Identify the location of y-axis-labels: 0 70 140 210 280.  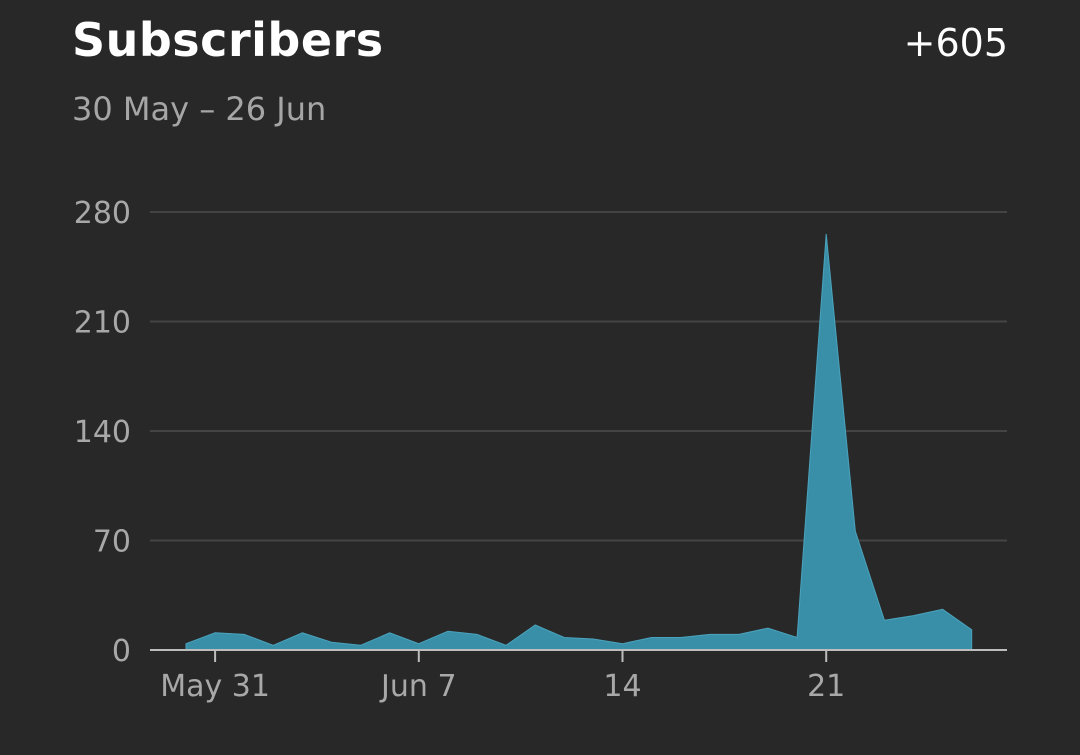
(102, 432).